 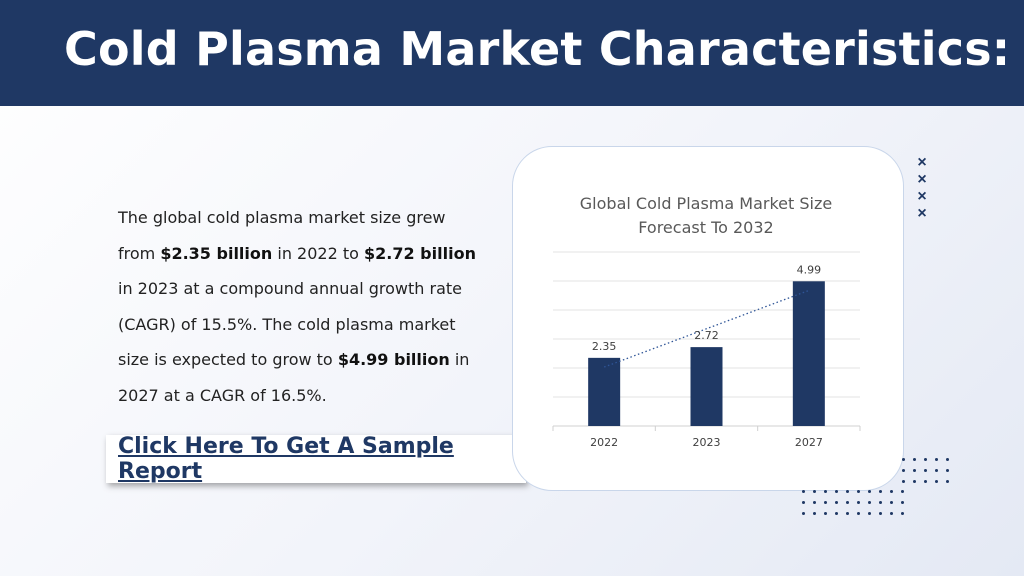 What do you see at coordinates (393, 359) in the screenshot?
I see `value-2027: $4.99 billion` at bounding box center [393, 359].